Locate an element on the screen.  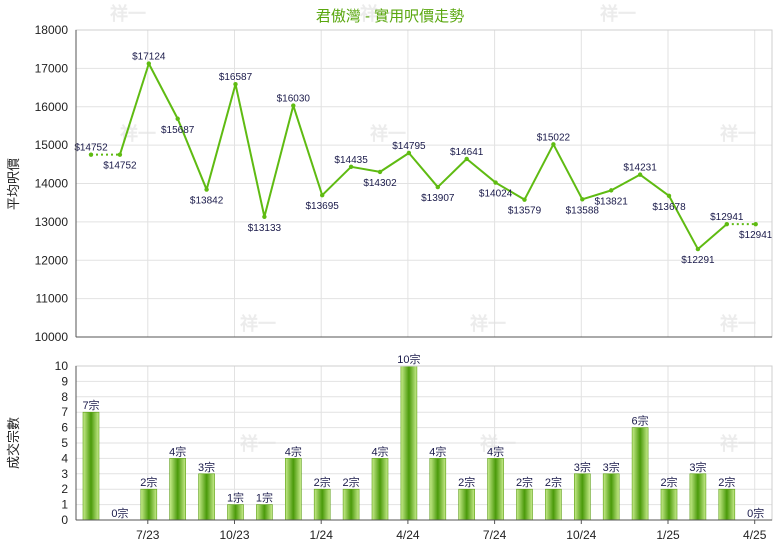
y-tick-label: 8 is located at coordinates (64, 397).